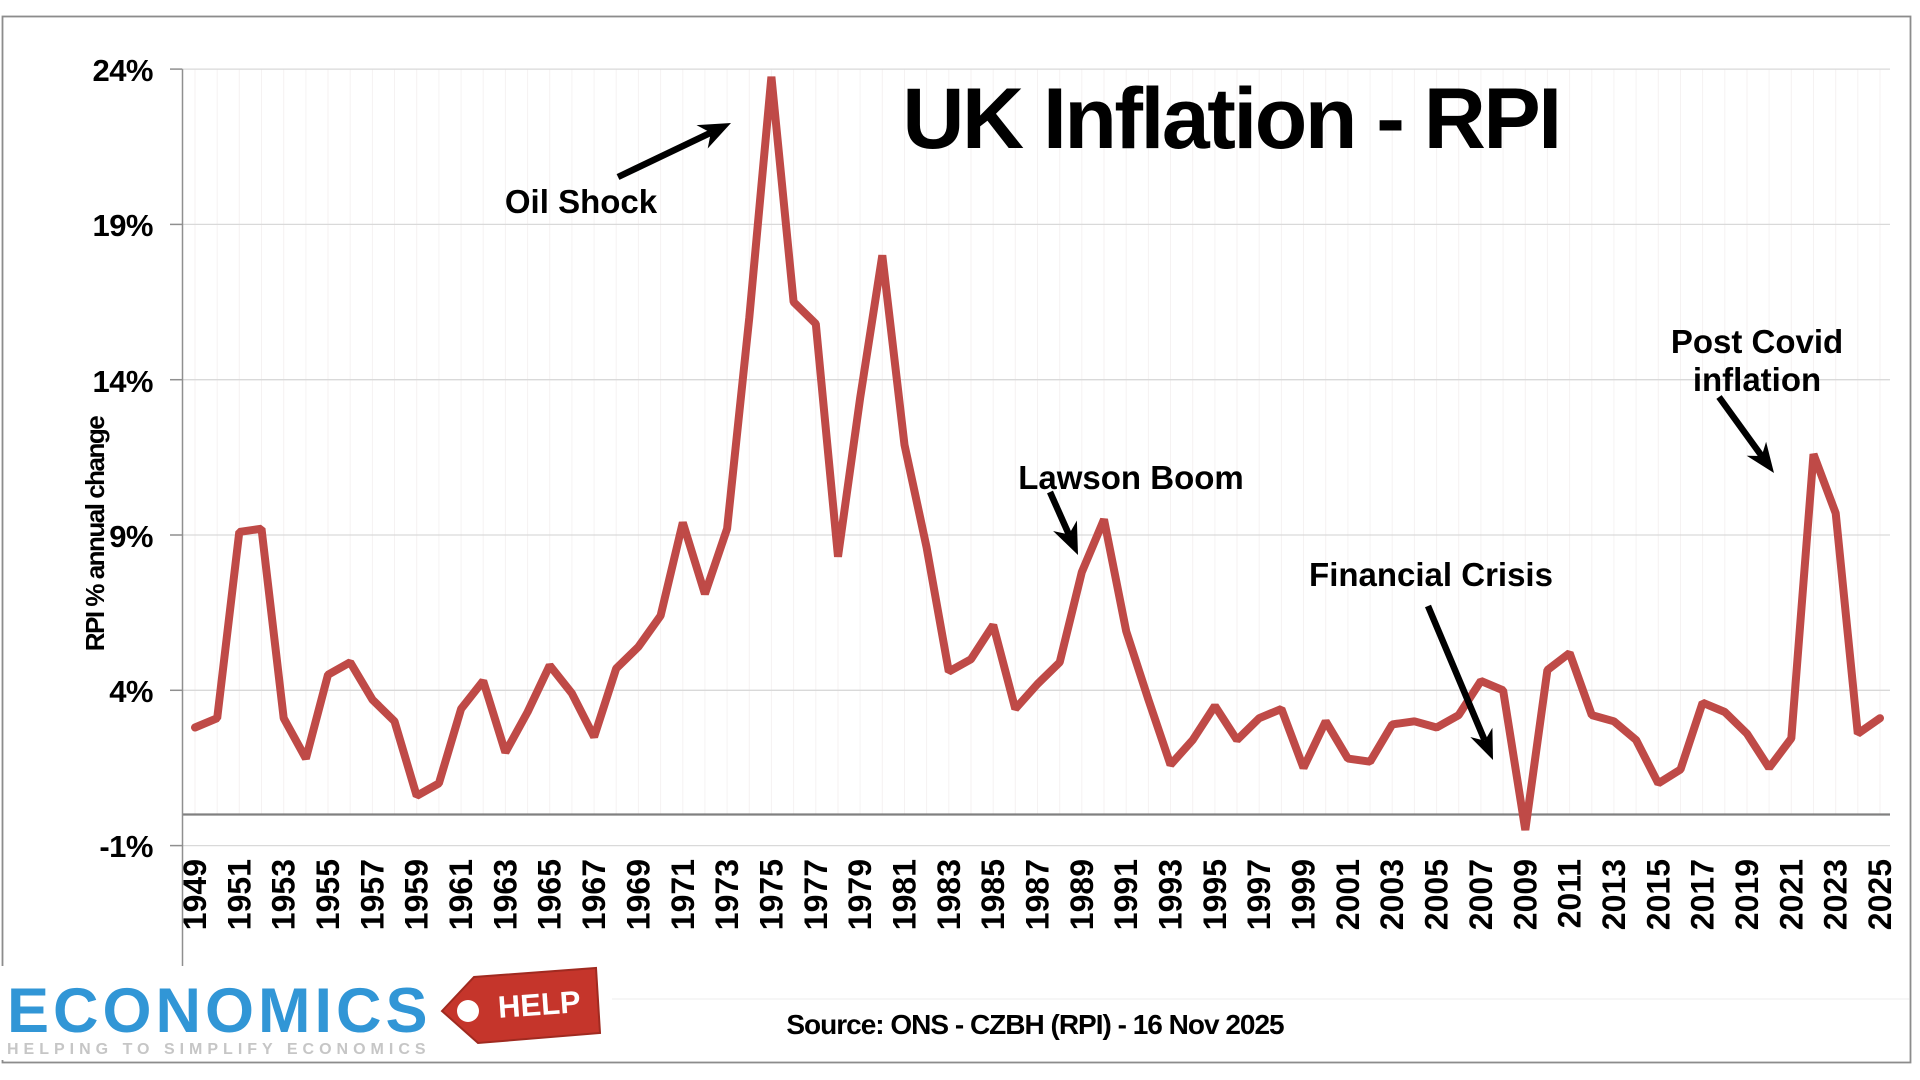  What do you see at coordinates (1658, 894) in the screenshot?
I see `svg-text: 2015` at bounding box center [1658, 894].